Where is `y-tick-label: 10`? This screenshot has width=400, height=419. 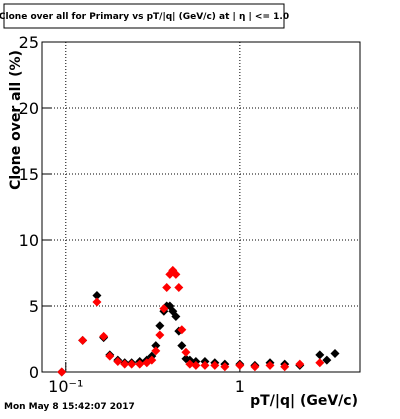
y-tick-label: 10 is located at coordinates (29, 240).